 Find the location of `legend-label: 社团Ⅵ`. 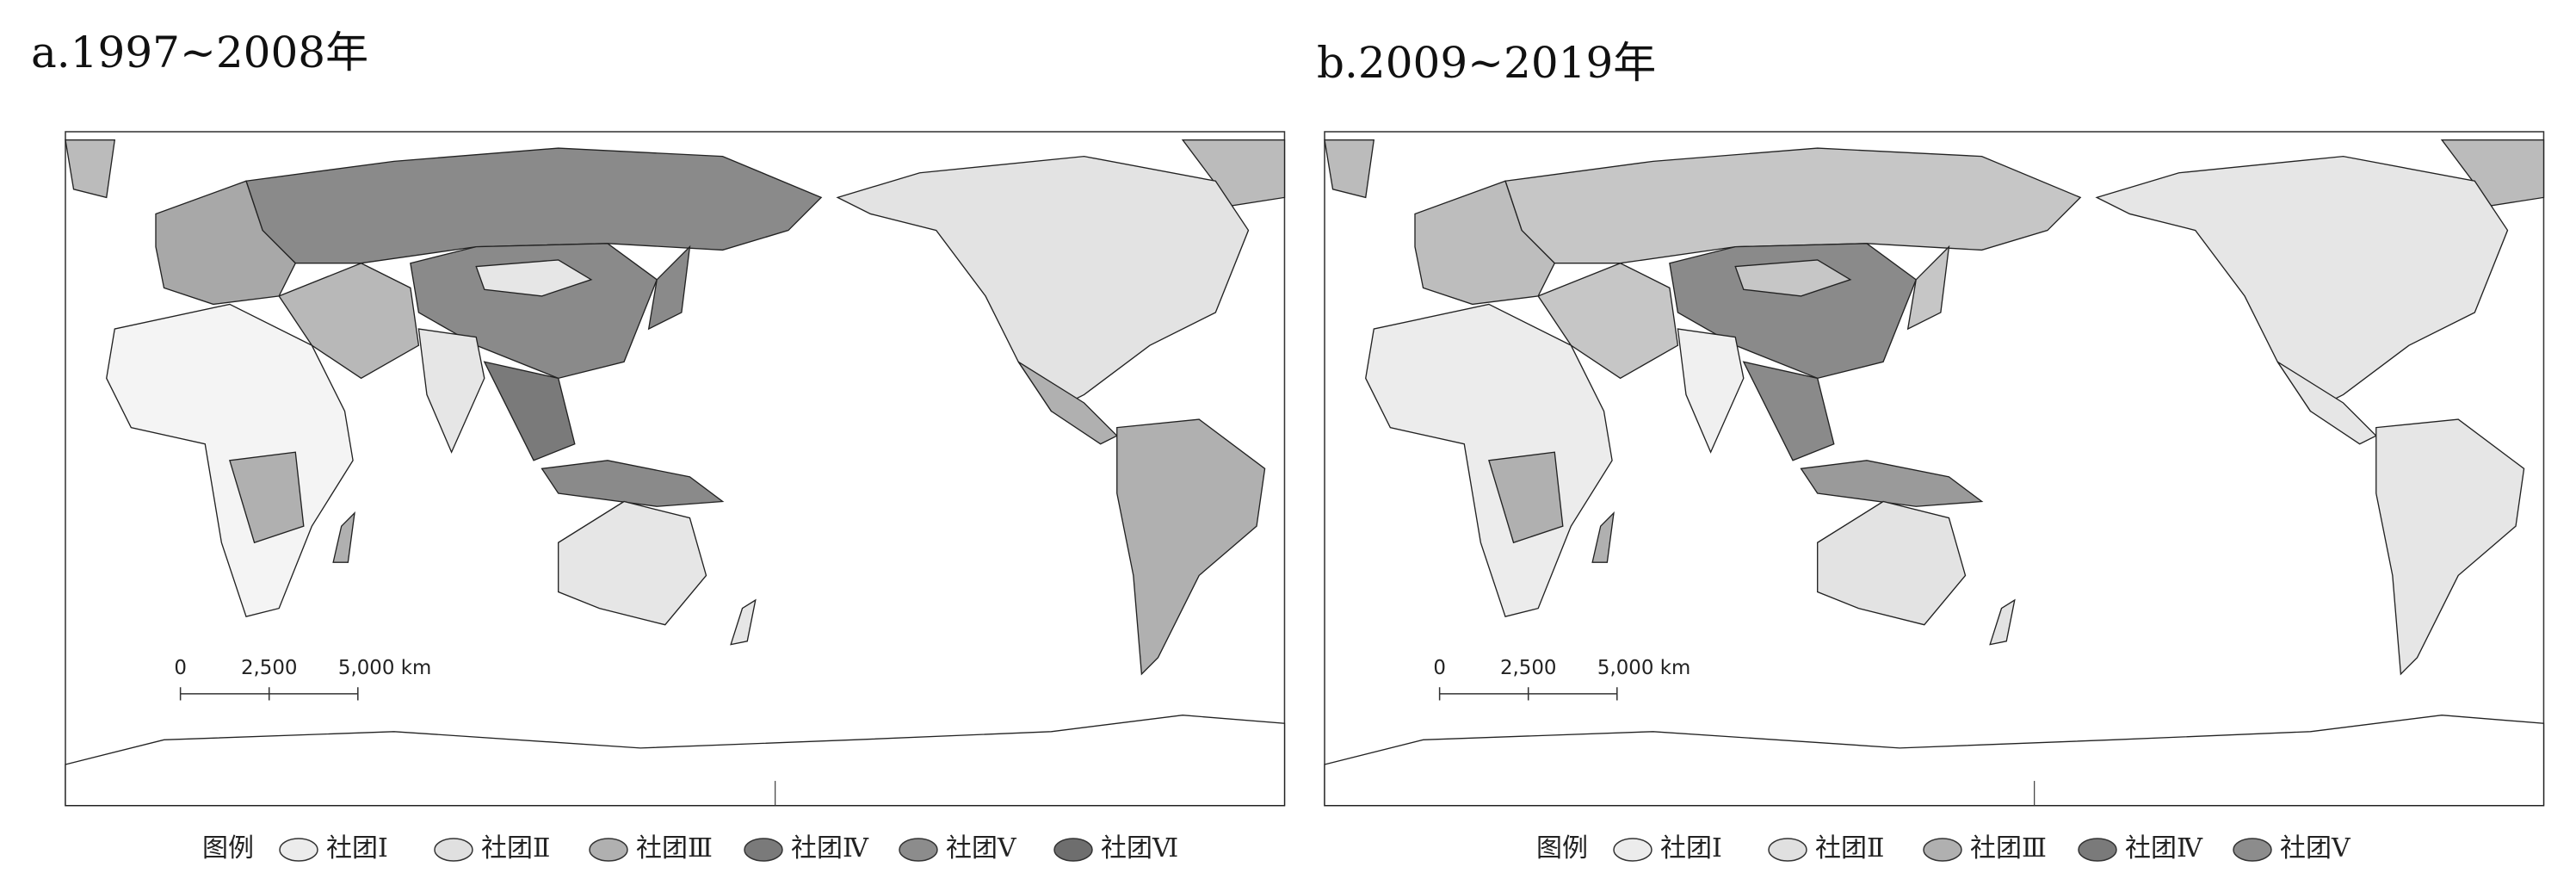

legend-label: 社团Ⅵ is located at coordinates (1139, 849).